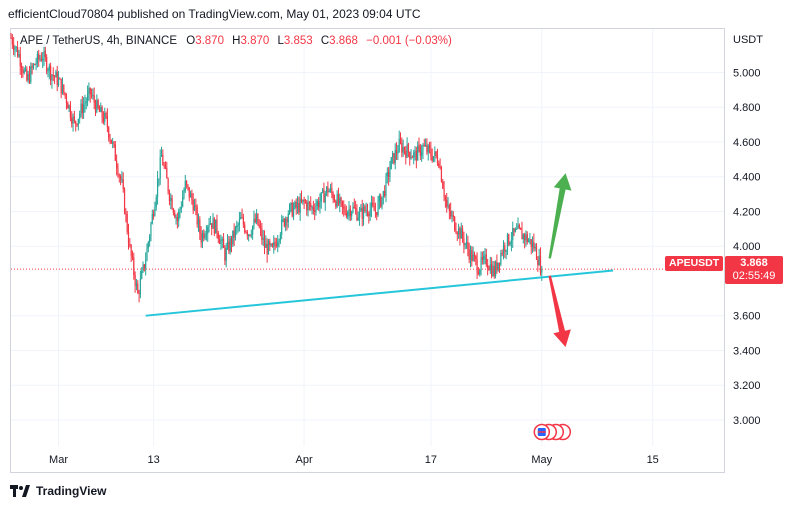 The width and height of the screenshot is (797, 508). Describe the element at coordinates (99, 41) in the screenshot. I see `symbol-label: APE / TetherUS, 4h, BINANCE` at that location.